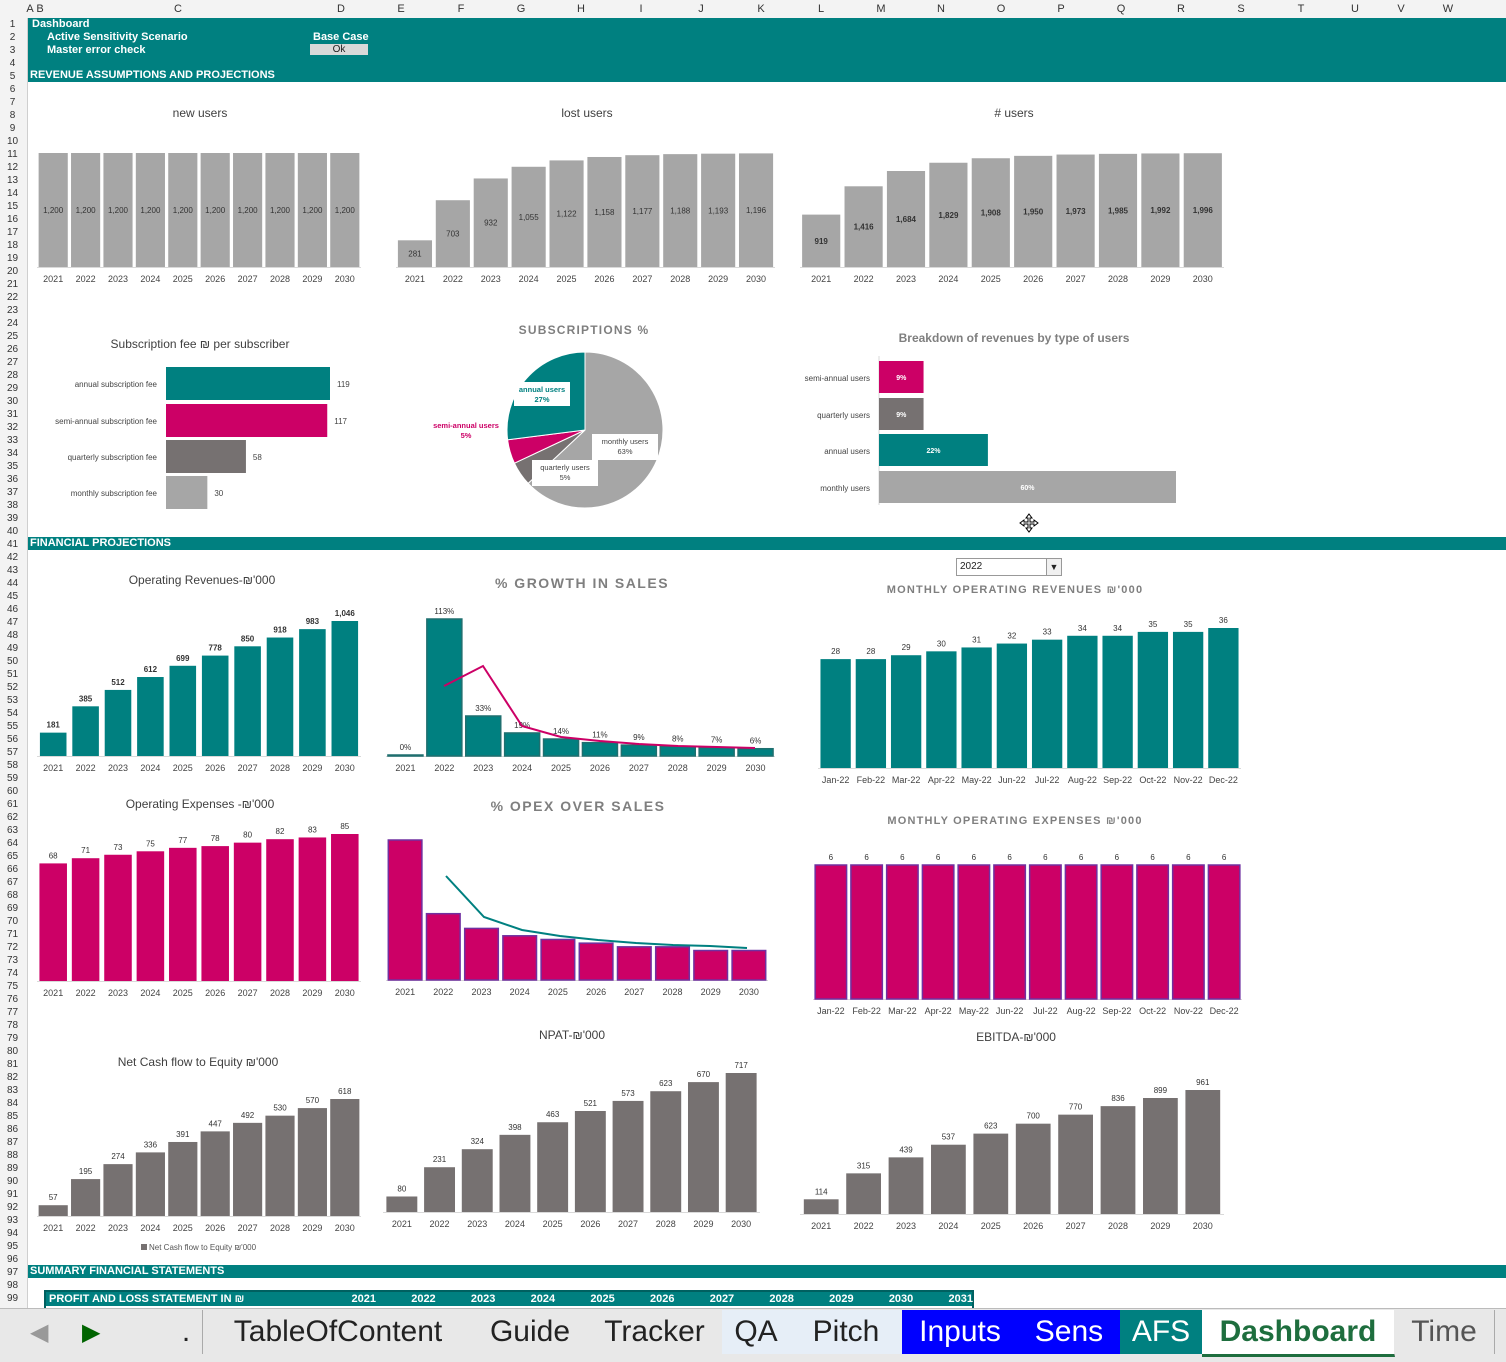  I want to click on column-header-R: R, so click(1181, 9).